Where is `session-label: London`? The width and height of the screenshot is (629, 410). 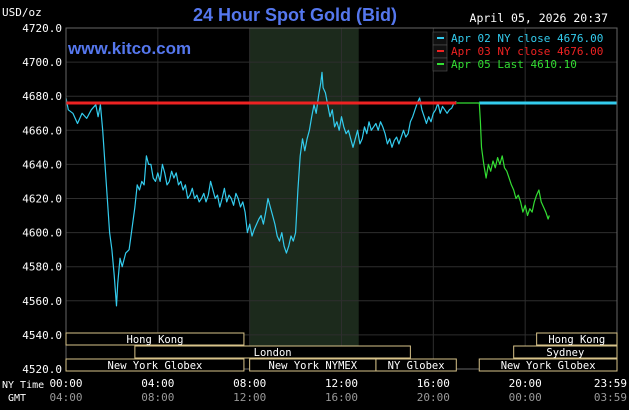
session-label: London is located at coordinates (273, 353).